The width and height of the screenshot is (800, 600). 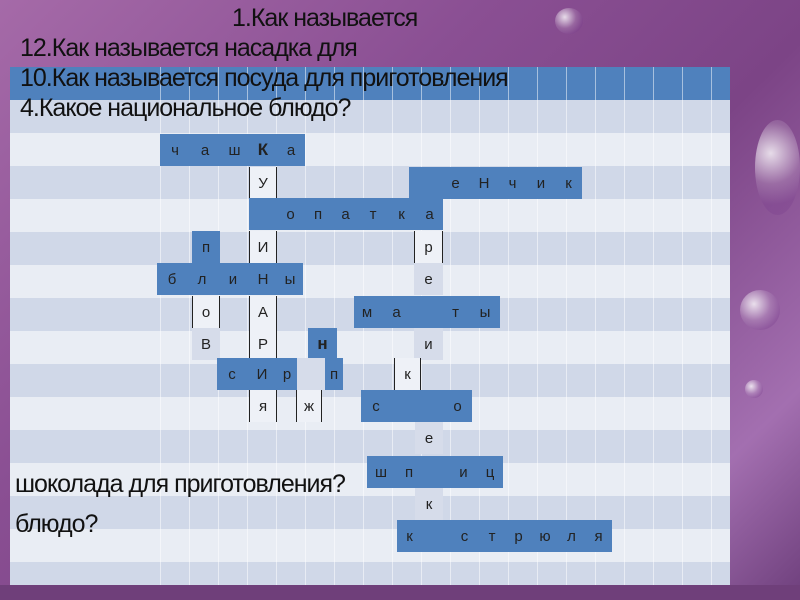 I want to click on question-text: шоколада для приготовления?, so click(x=180, y=484).